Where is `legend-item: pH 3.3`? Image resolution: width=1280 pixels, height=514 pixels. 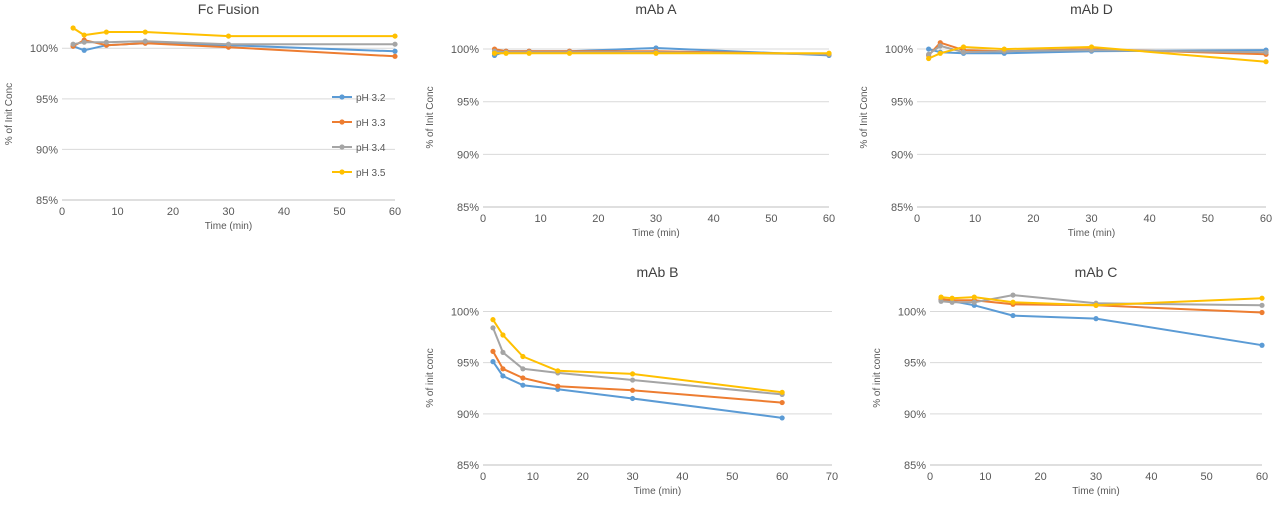
legend-item: pH 3.3 is located at coordinates (359, 123).